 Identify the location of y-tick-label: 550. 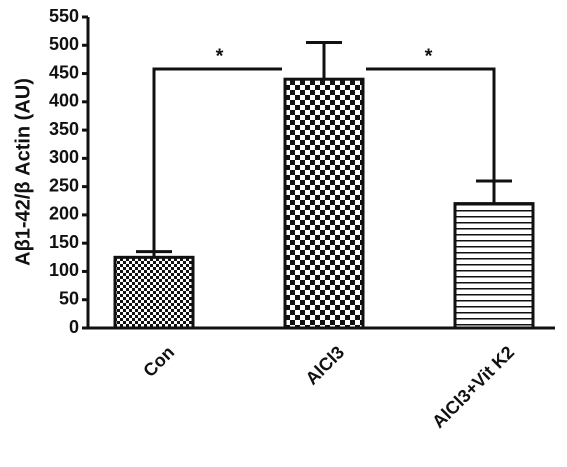
(64, 16).